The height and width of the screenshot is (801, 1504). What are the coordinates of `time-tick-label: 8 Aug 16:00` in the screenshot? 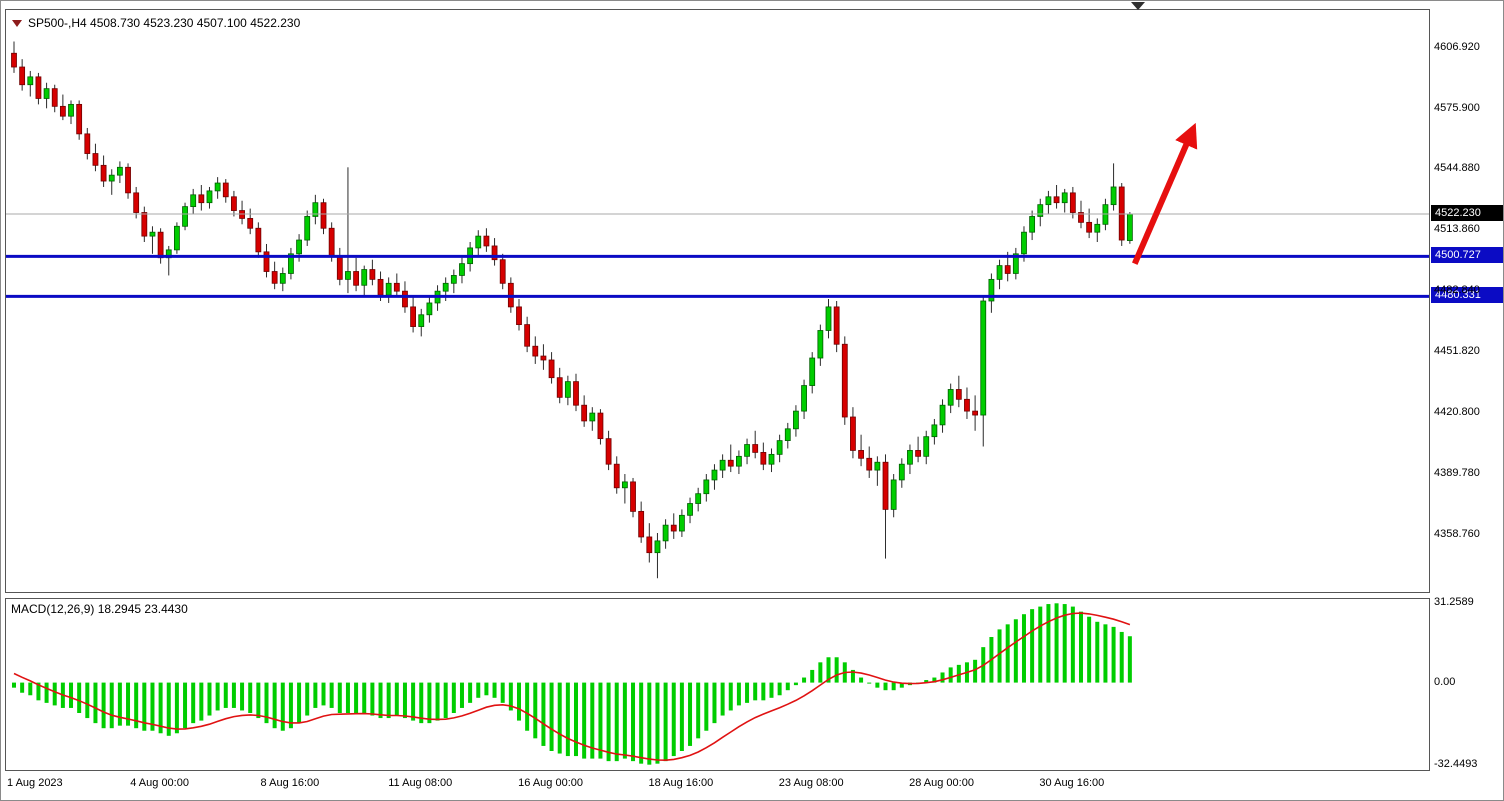 It's located at (290, 783).